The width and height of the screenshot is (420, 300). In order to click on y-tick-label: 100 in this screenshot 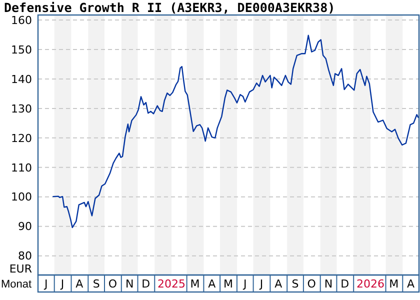, I will do `click(21, 197)`.